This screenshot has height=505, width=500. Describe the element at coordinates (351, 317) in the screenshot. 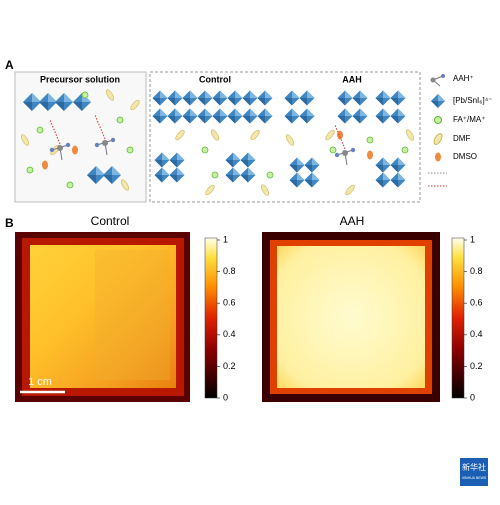

I see `aah-map-film` at that location.